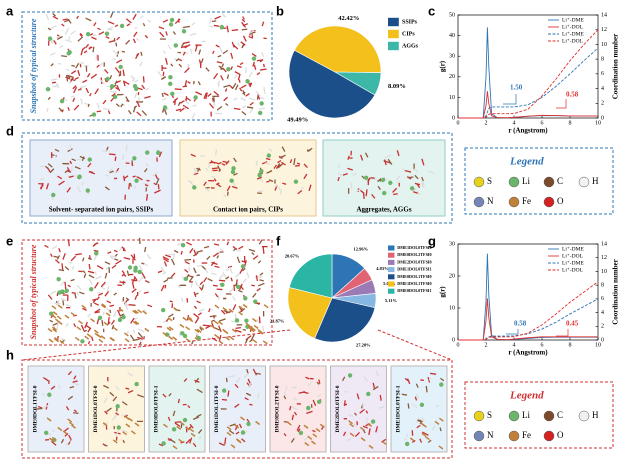  I want to click on y2-axis-label: Coordination number, so click(616, 292).